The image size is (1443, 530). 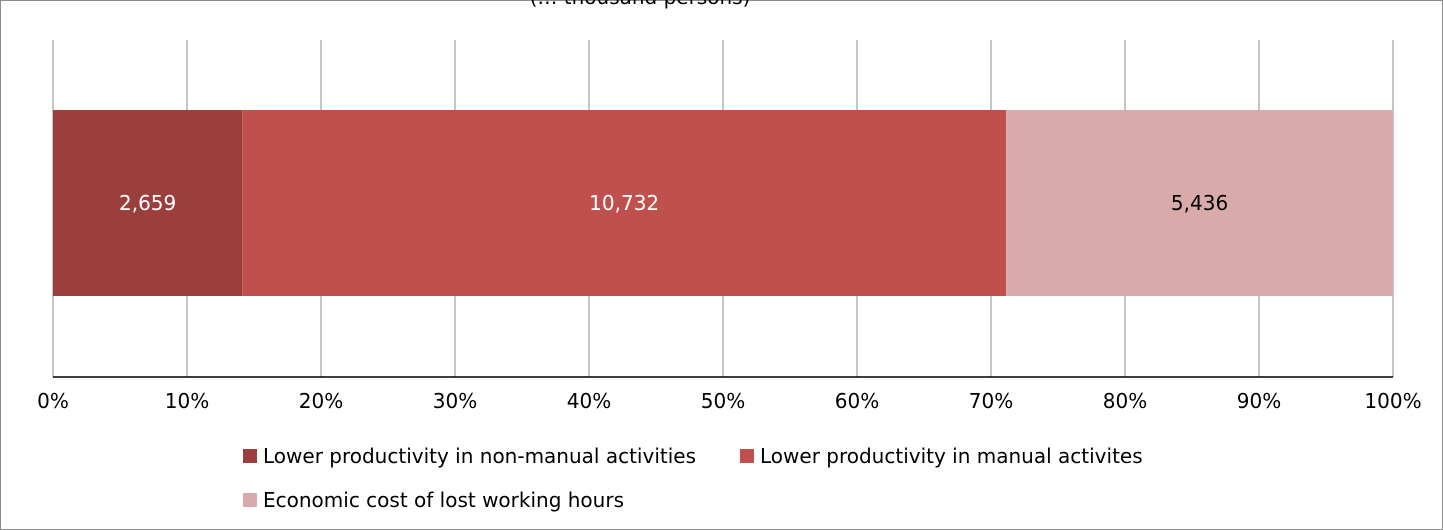 I want to click on x-tick-label: 80%, so click(x=1125, y=401).